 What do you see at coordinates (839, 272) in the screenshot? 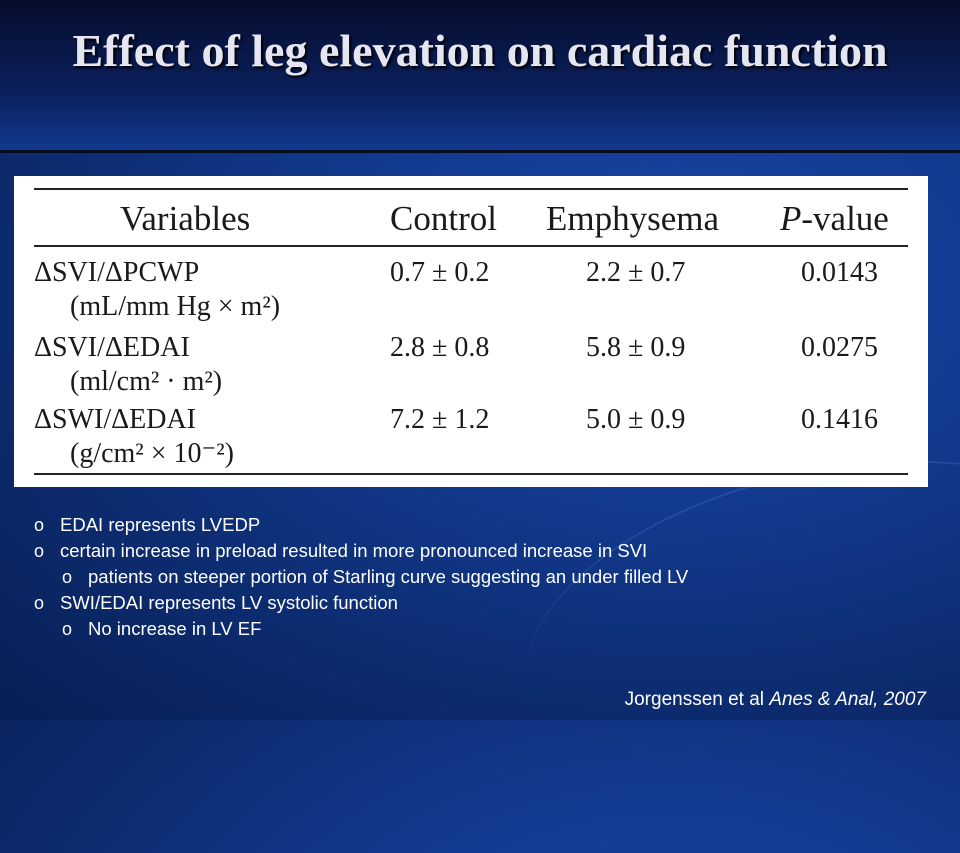
I see `row-1-p-value: 0.0143` at bounding box center [839, 272].